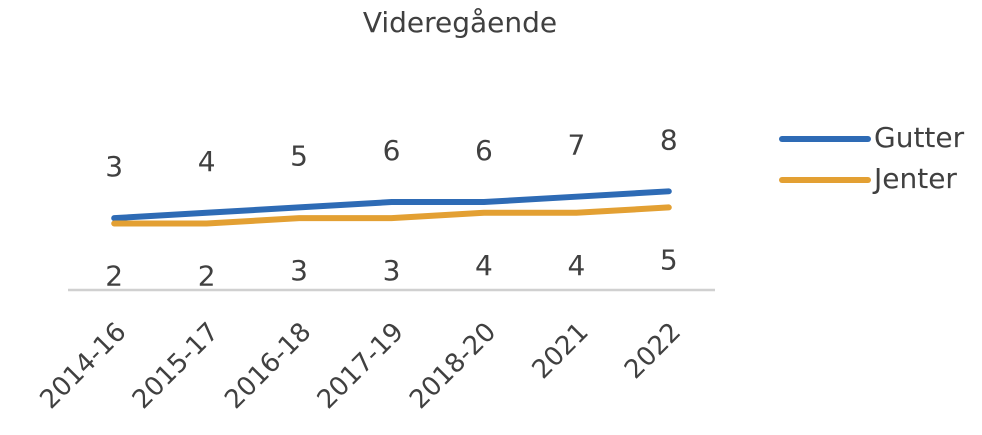 Image resolution: width=982 pixels, height=435 pixels. Describe the element at coordinates (460, 22) in the screenshot. I see `chart-title: Videregående` at that location.